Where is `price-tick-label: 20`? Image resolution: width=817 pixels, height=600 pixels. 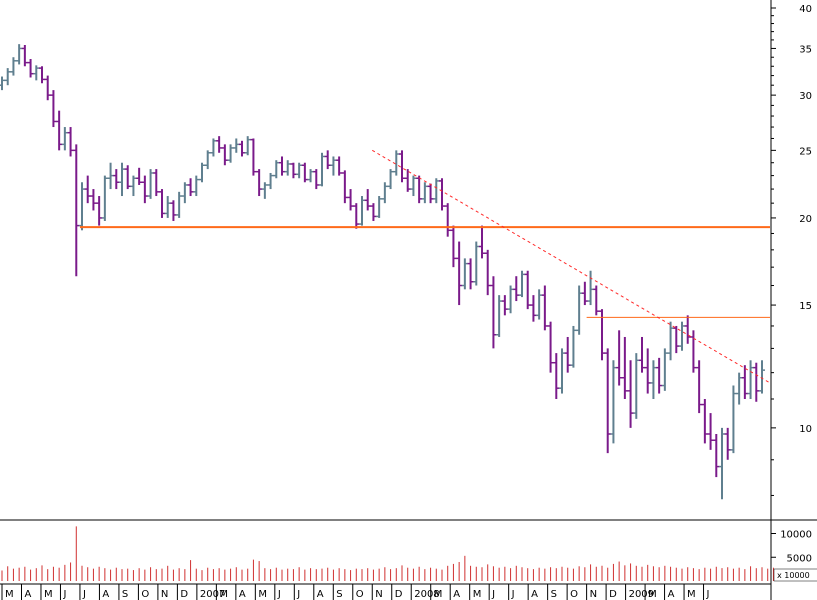 price-tick-label: 20 is located at coordinates (805, 219).